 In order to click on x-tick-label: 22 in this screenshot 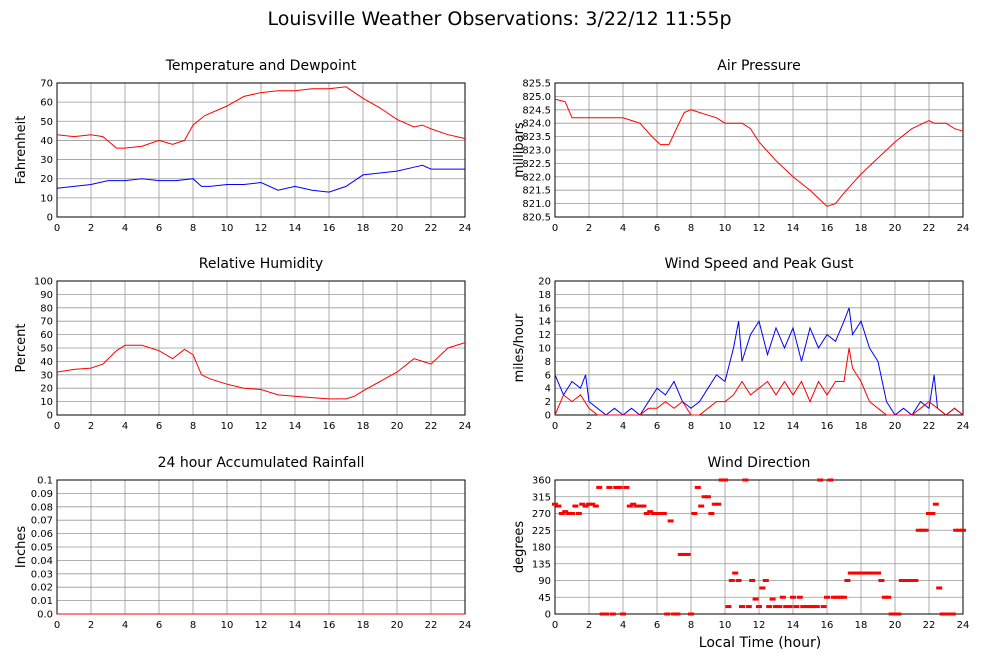, I will do `click(929, 426)`.